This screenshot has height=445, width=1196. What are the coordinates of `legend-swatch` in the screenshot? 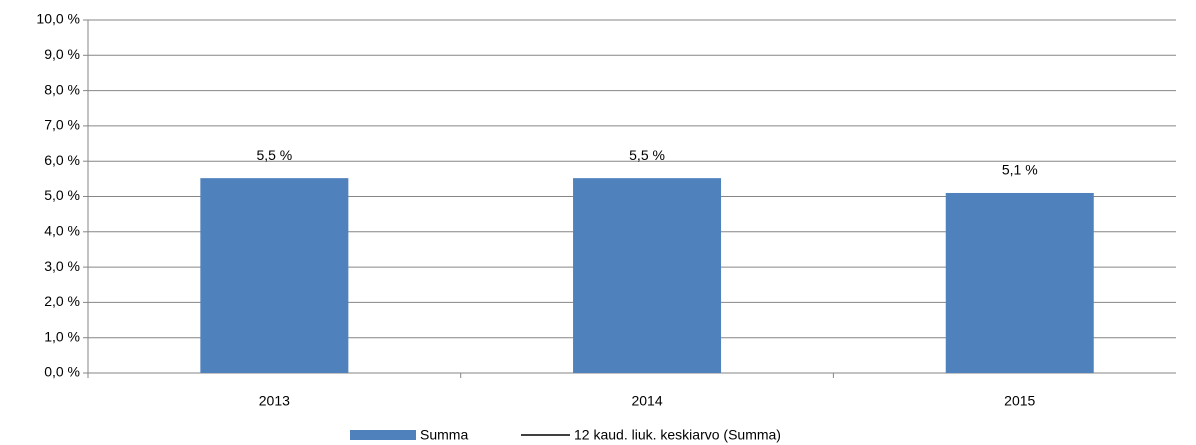 It's located at (383, 435).